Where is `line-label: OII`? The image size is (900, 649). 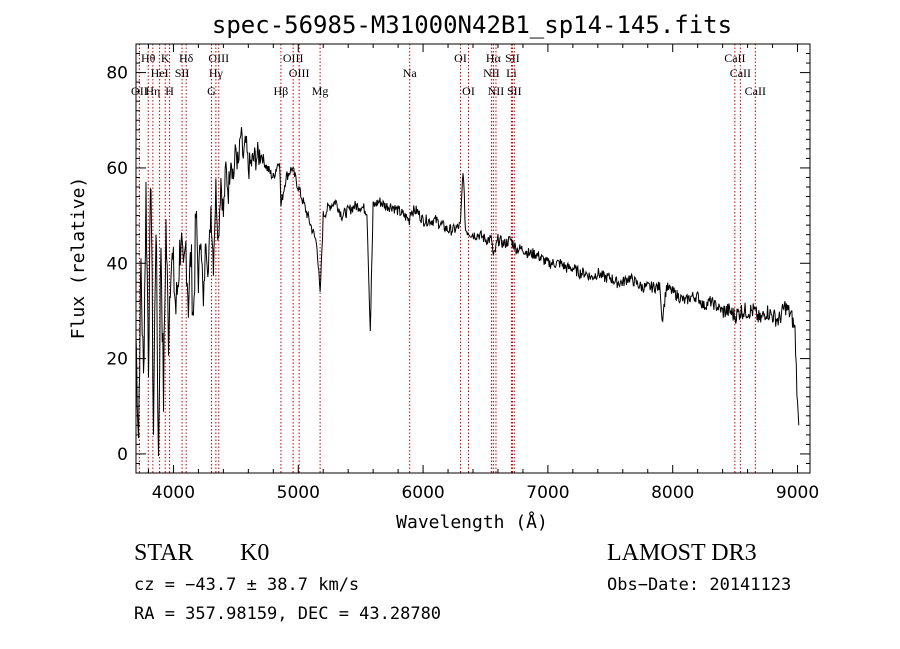 line-label: OII is located at coordinates (139, 91).